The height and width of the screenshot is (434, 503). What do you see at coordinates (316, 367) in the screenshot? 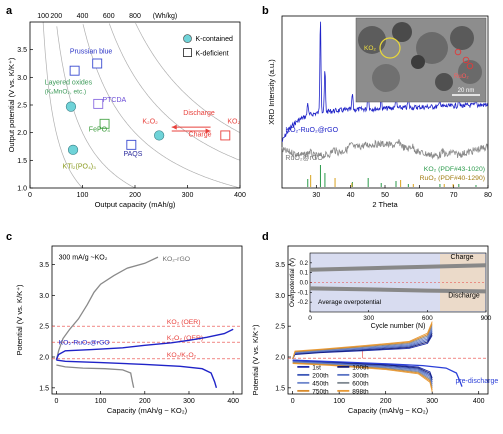
I see `legend-label: 1st` at bounding box center [316, 367].